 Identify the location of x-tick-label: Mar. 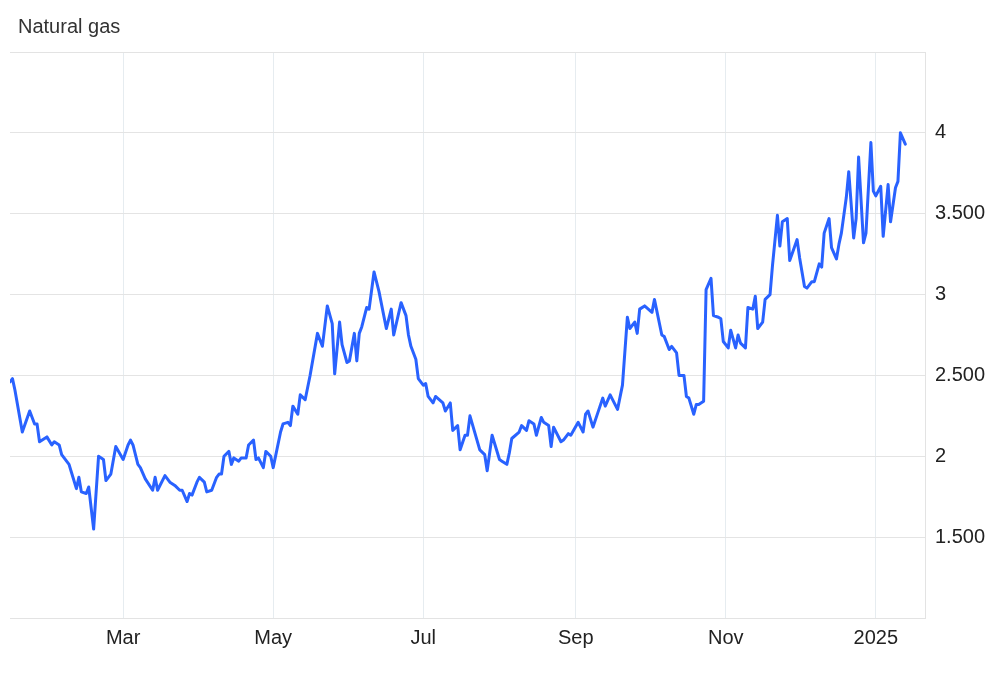
(123, 636).